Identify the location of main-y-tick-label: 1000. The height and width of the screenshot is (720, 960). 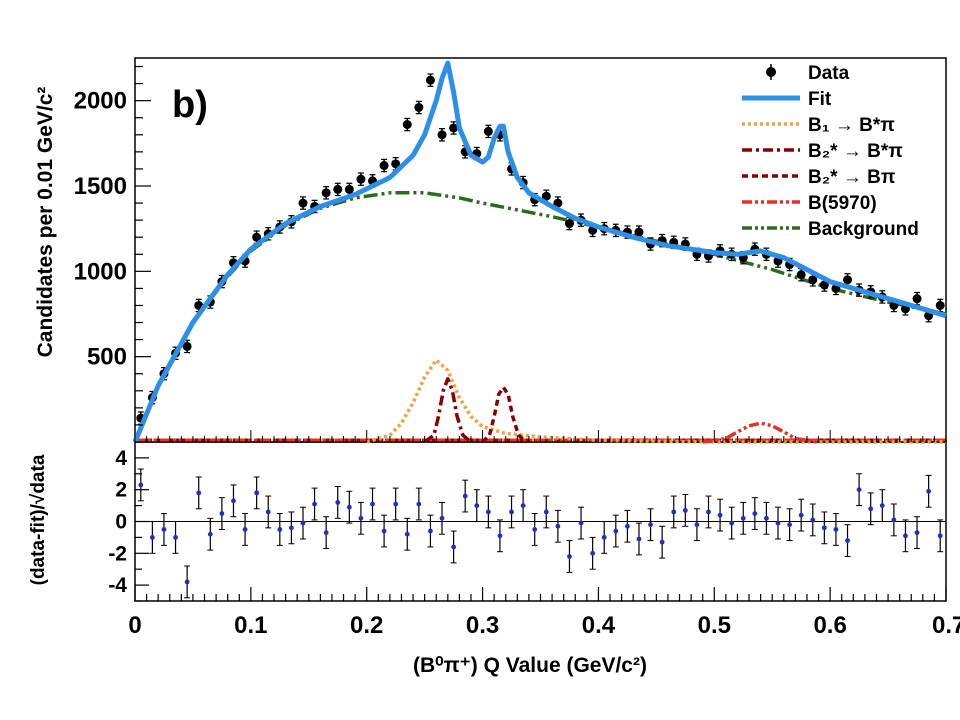
(100, 271).